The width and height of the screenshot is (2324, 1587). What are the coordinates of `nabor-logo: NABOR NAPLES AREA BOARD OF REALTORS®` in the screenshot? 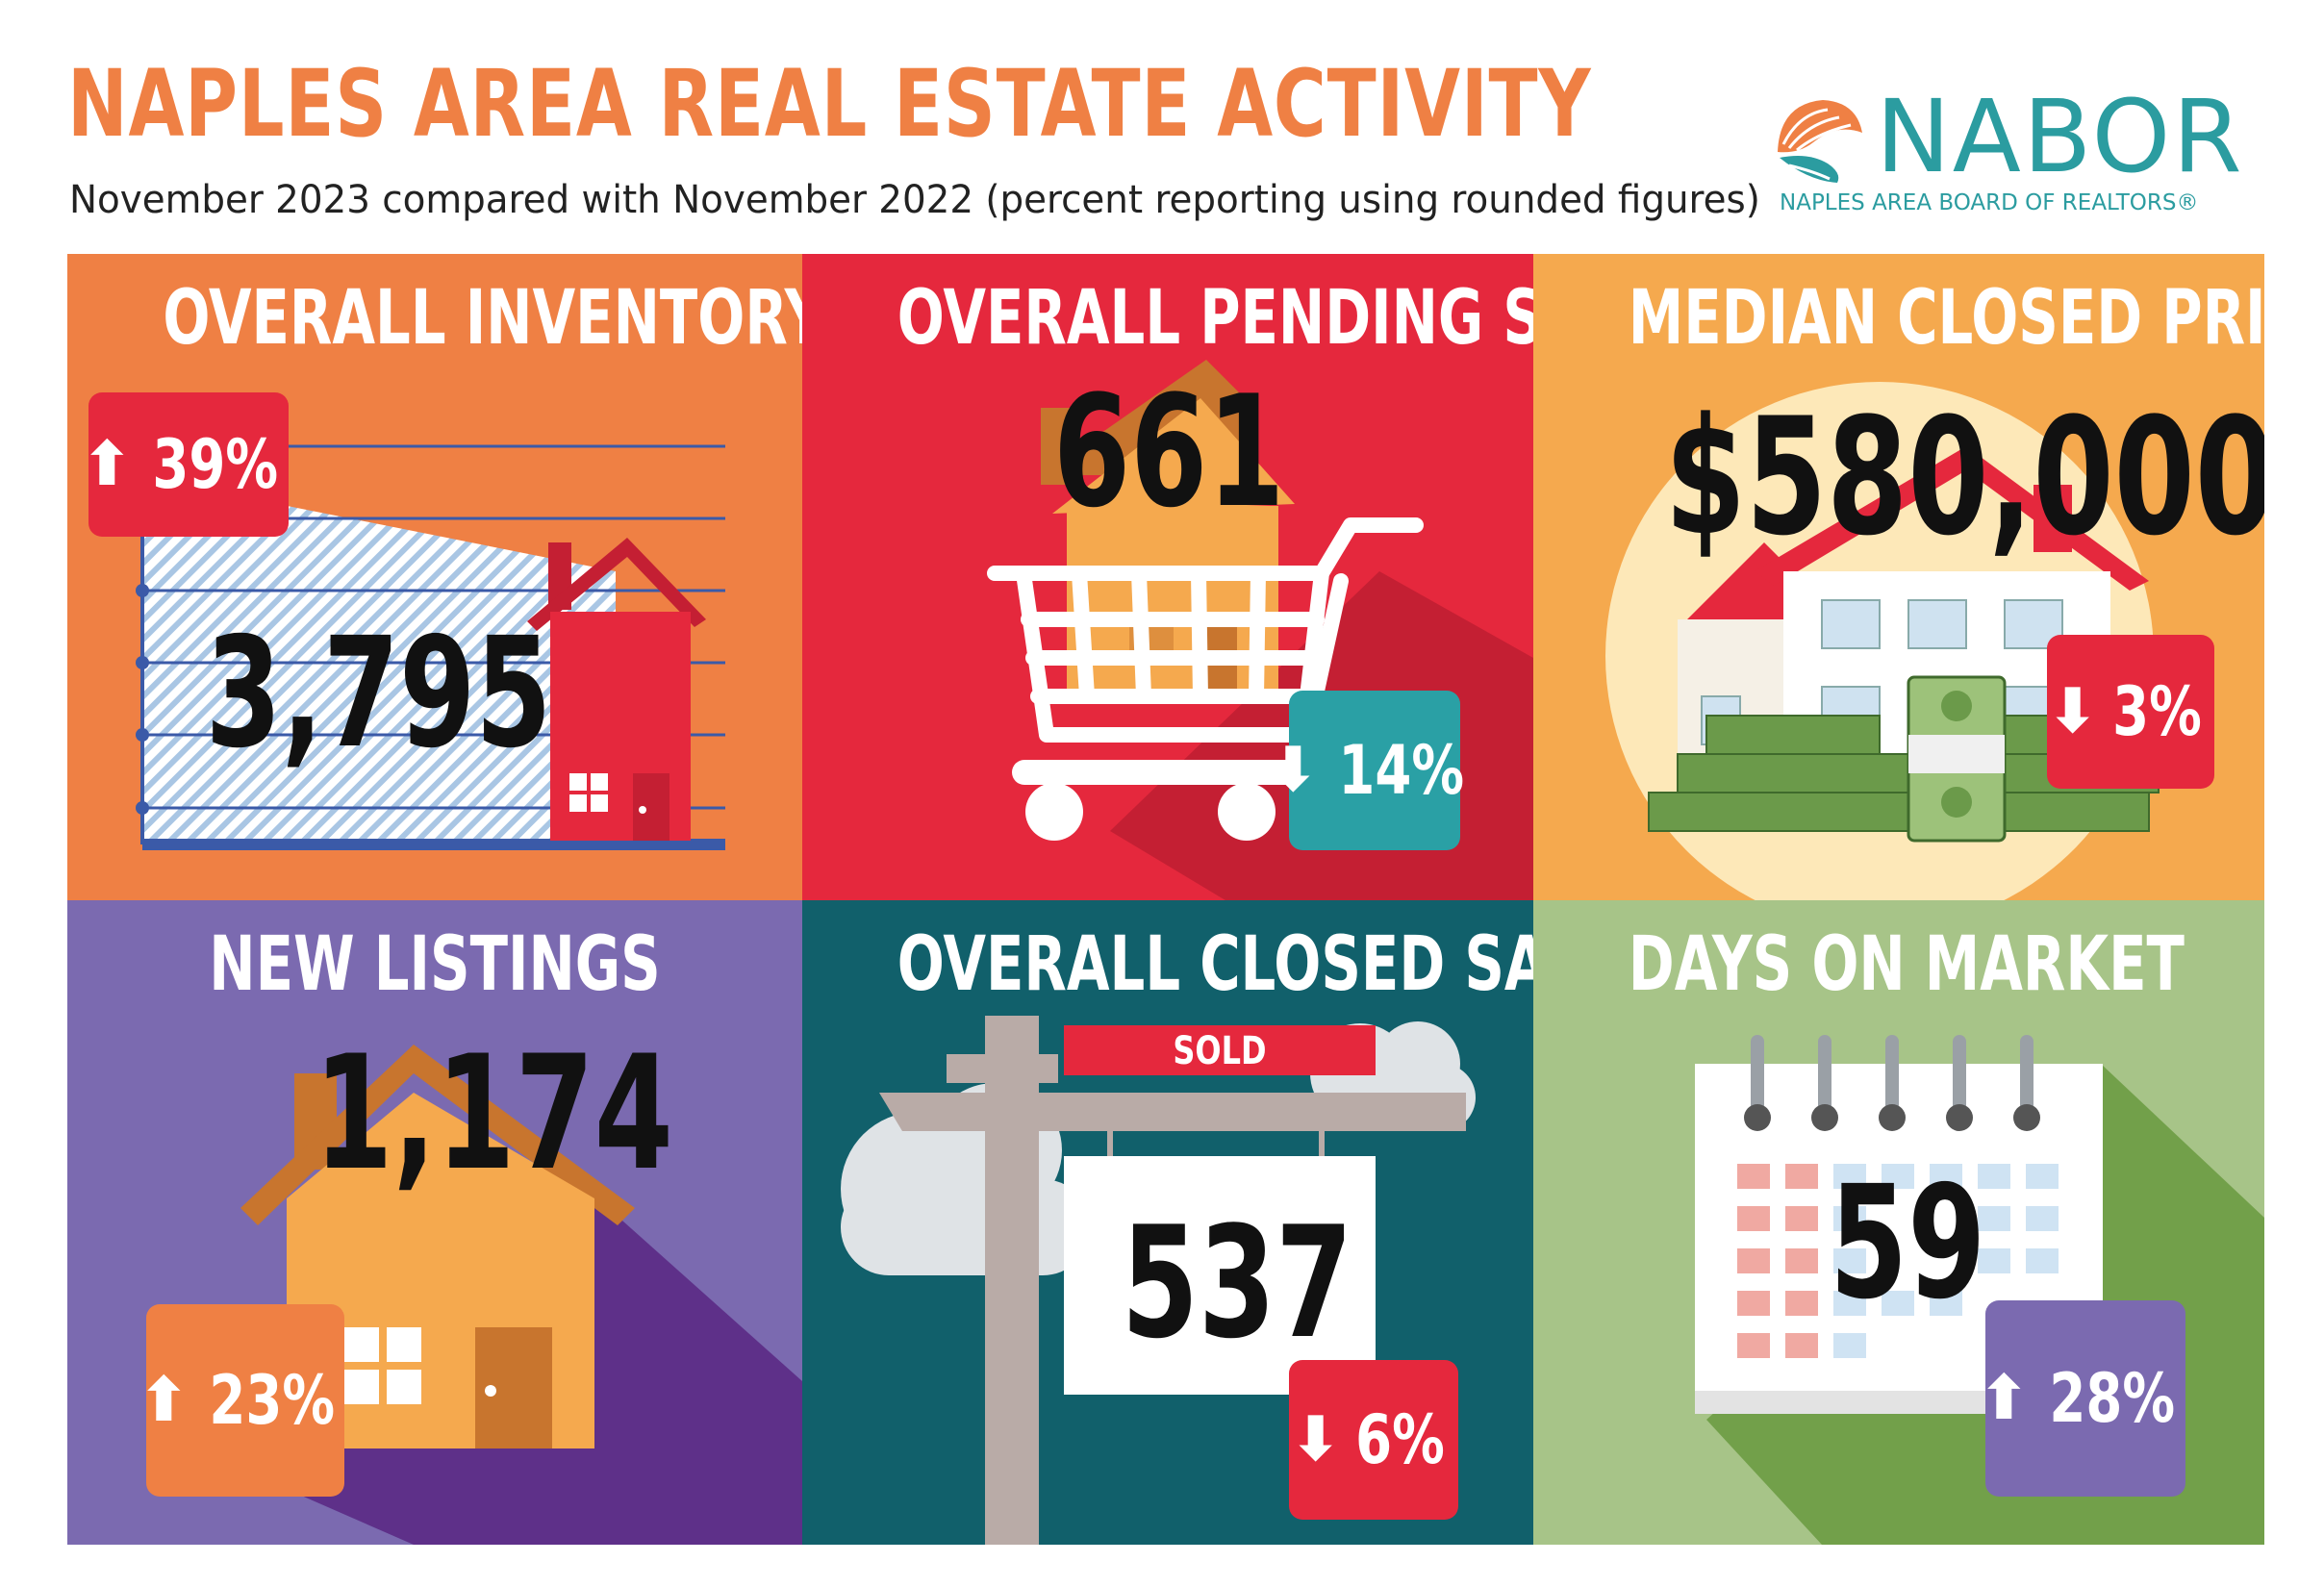 It's located at (2020, 154).